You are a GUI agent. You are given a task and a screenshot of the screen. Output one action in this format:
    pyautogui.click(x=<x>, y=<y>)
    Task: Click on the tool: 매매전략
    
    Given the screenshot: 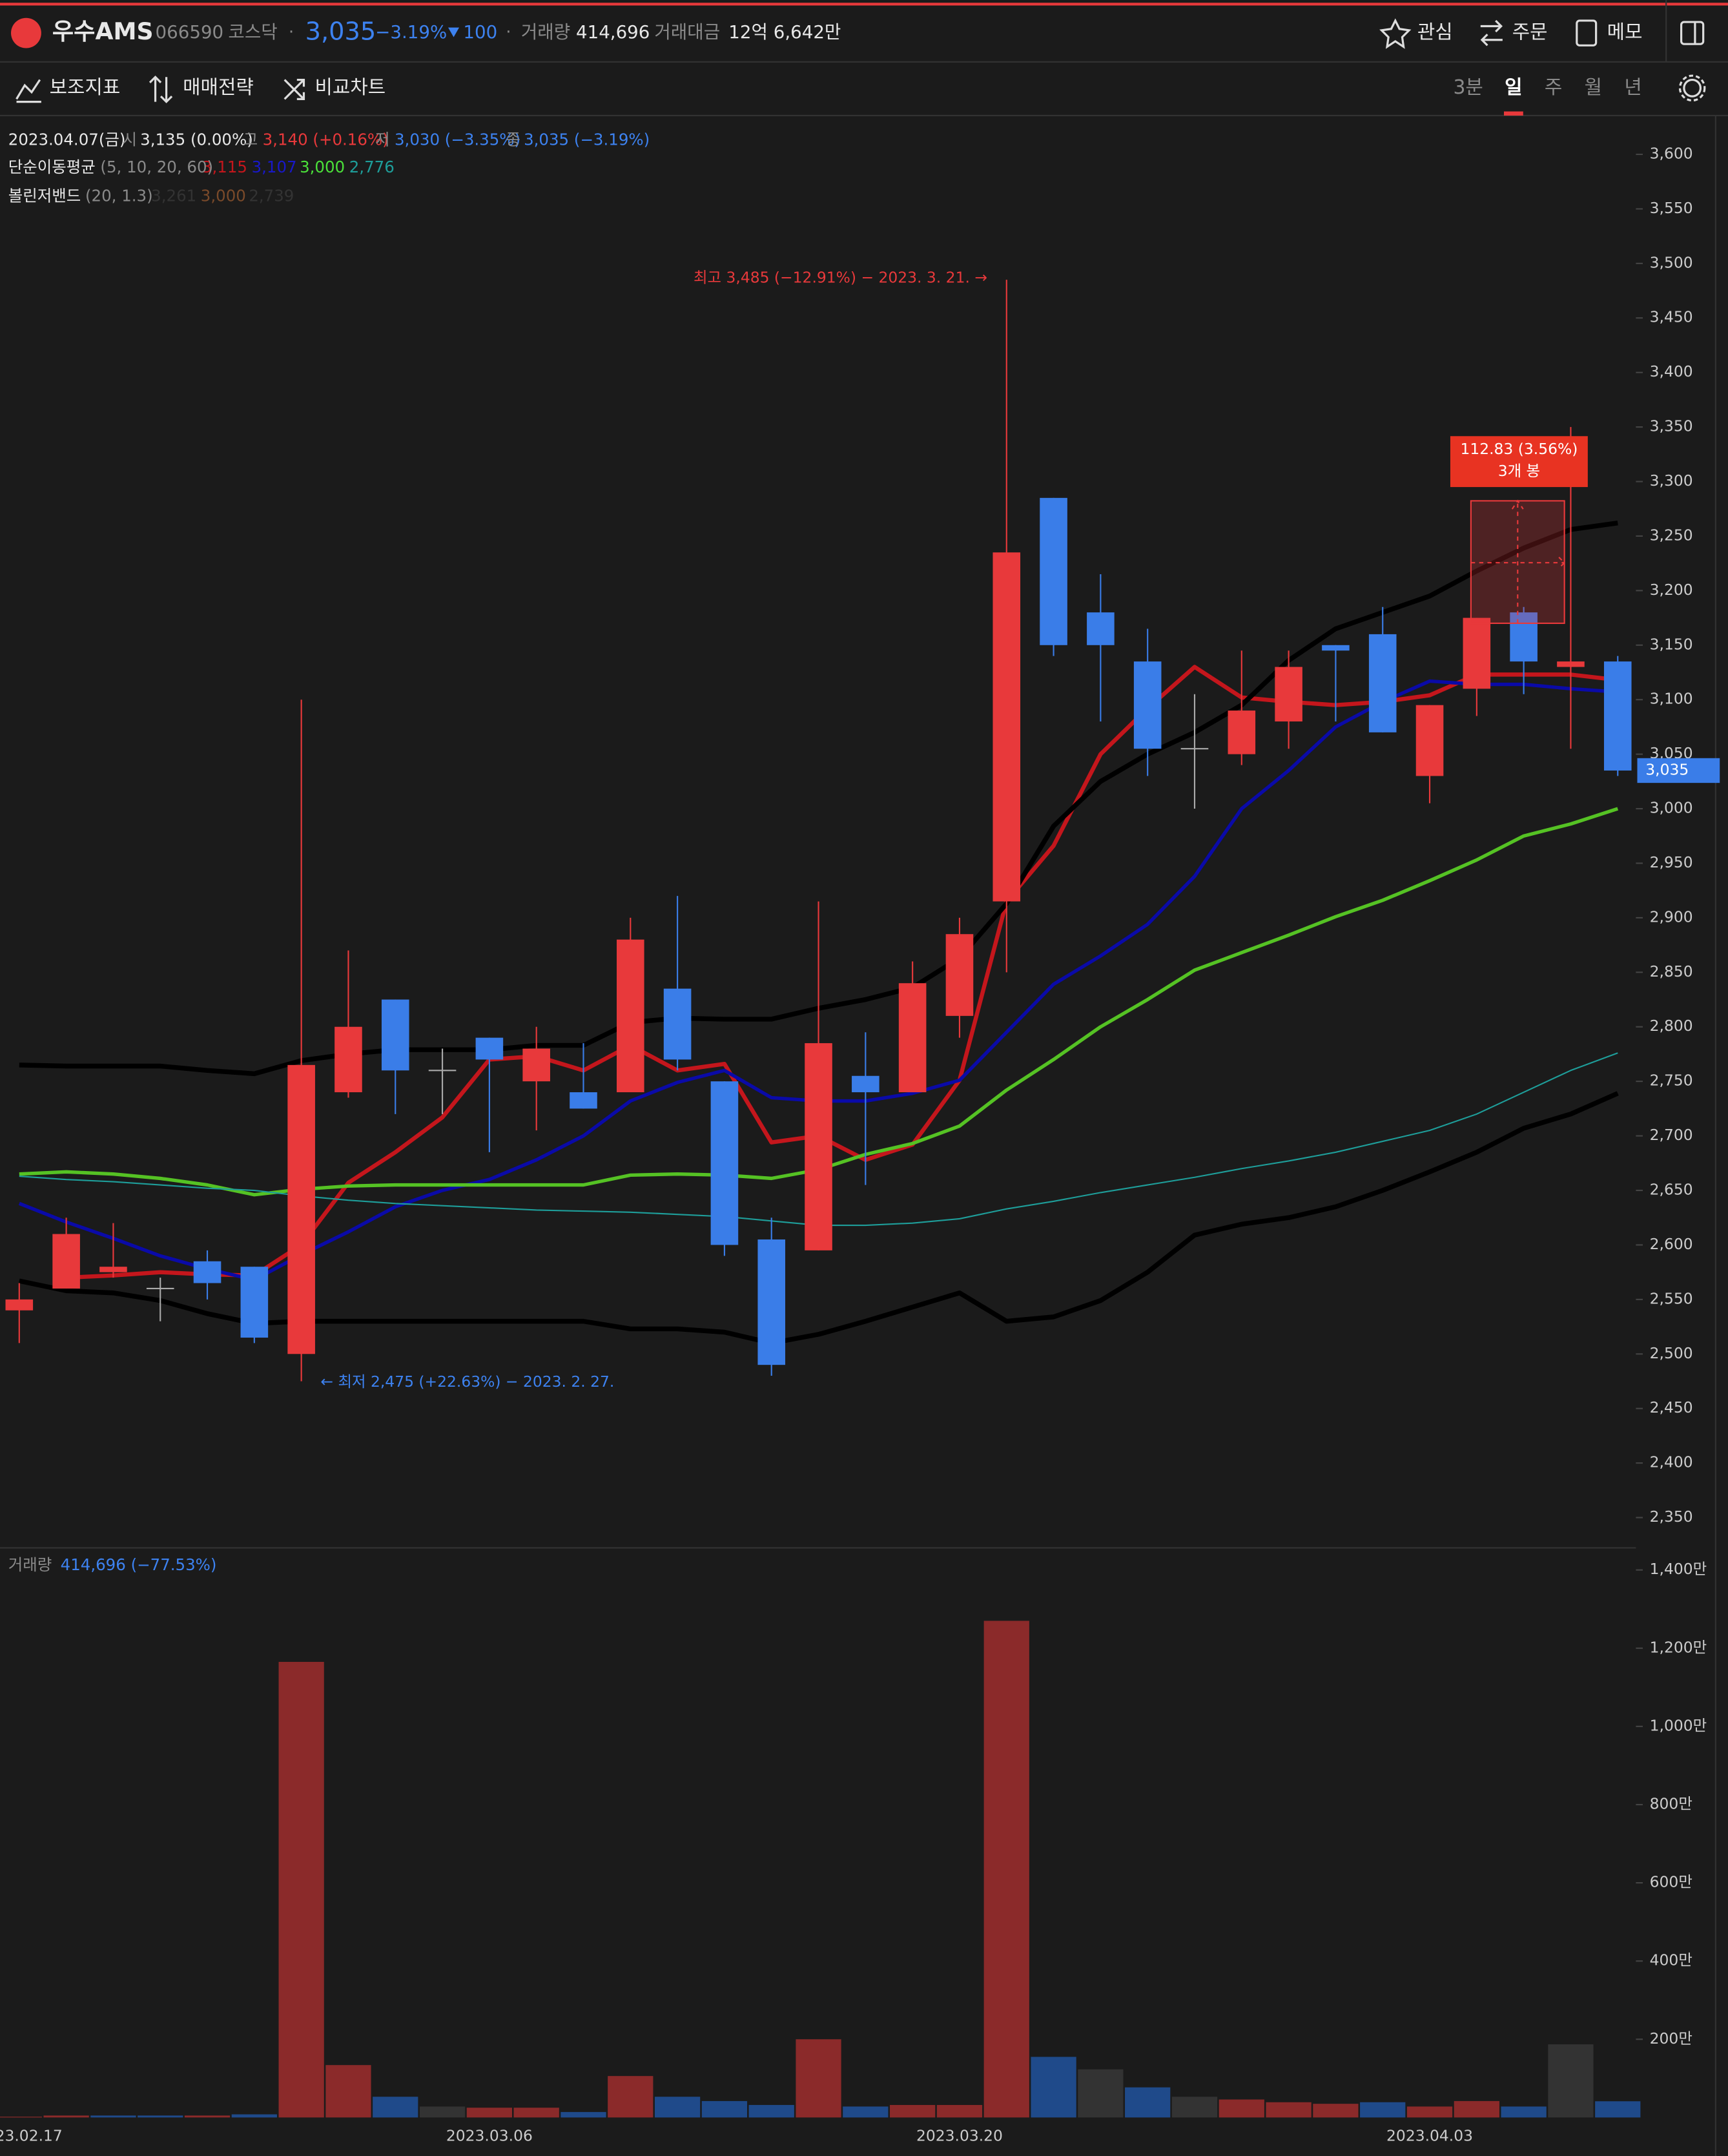 What is the action you would take?
    pyautogui.click(x=218, y=87)
    